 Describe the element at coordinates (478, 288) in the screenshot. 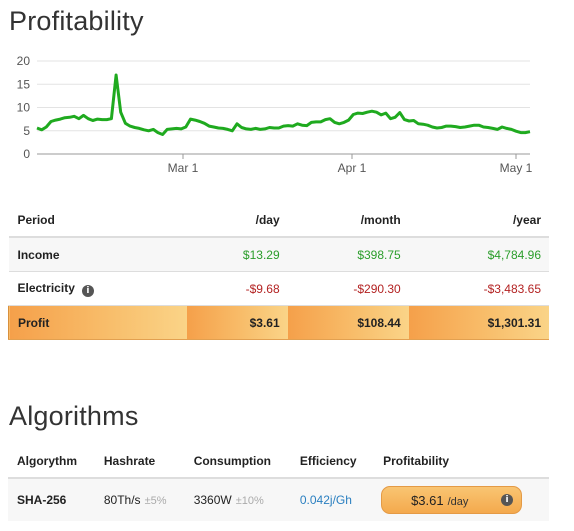

I see `electricity-year: -$3,483.65` at that location.